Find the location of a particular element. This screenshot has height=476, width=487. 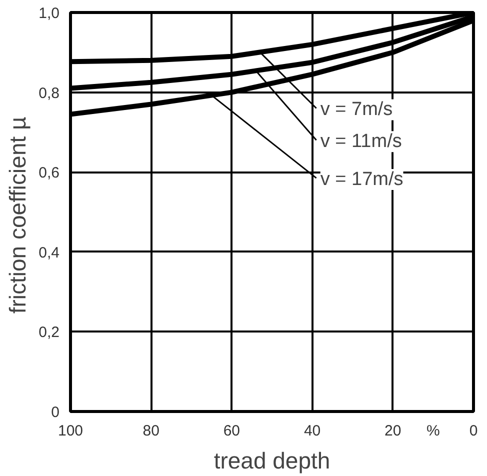

y-tick-label: 1,0 is located at coordinates (49, 13).